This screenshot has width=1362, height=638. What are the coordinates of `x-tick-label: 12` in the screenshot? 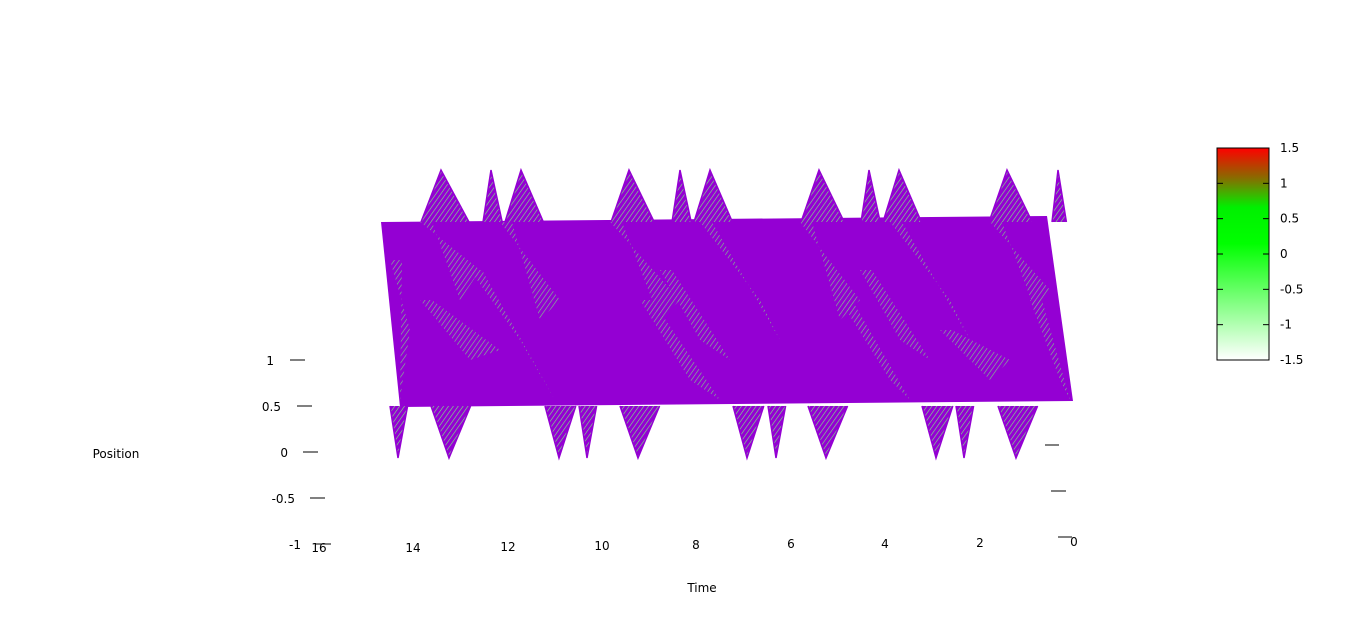 It's located at (507, 547).